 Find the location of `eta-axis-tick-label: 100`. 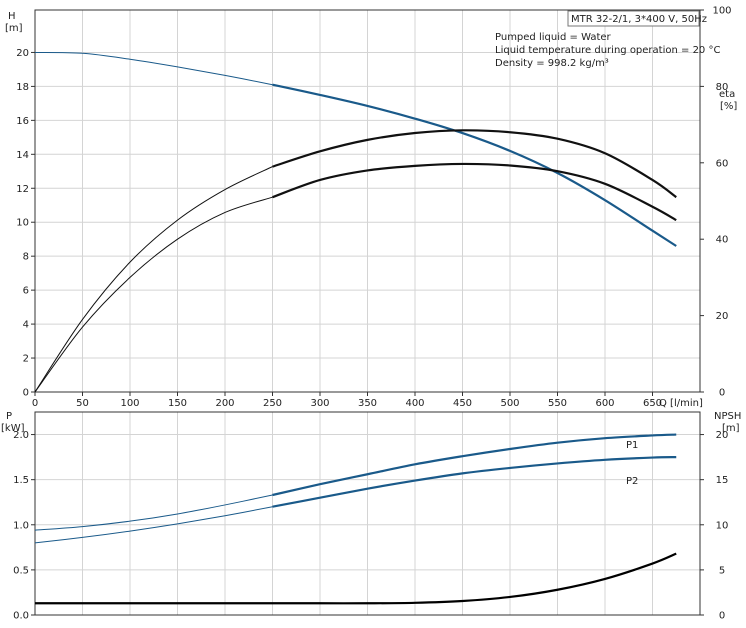

eta-axis-tick-label: 100 is located at coordinates (721, 11).